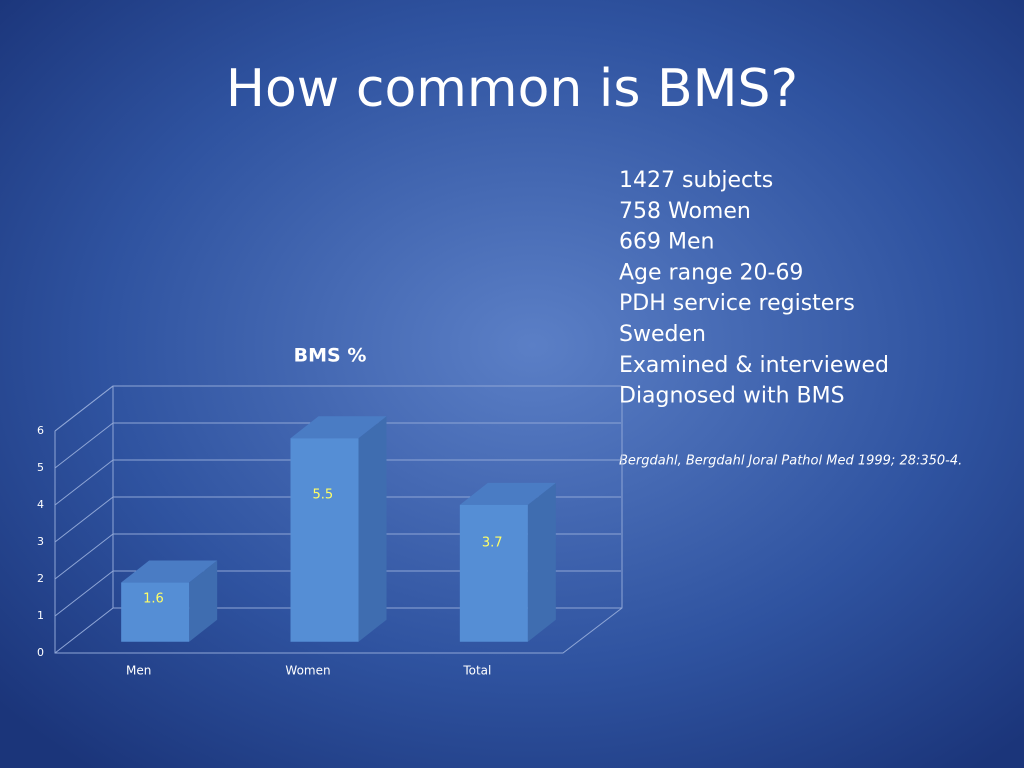 This screenshot has height=768, width=1024. Describe the element at coordinates (732, 396) in the screenshot. I see `note: Diagnosed with BMS` at that location.